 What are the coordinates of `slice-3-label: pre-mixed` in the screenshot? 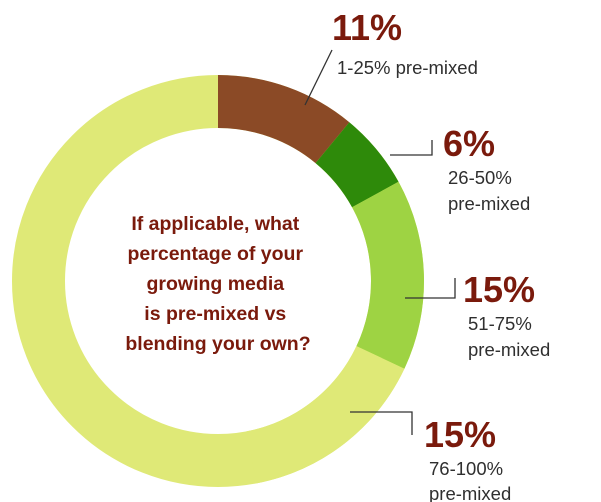 It's located at (509, 349).